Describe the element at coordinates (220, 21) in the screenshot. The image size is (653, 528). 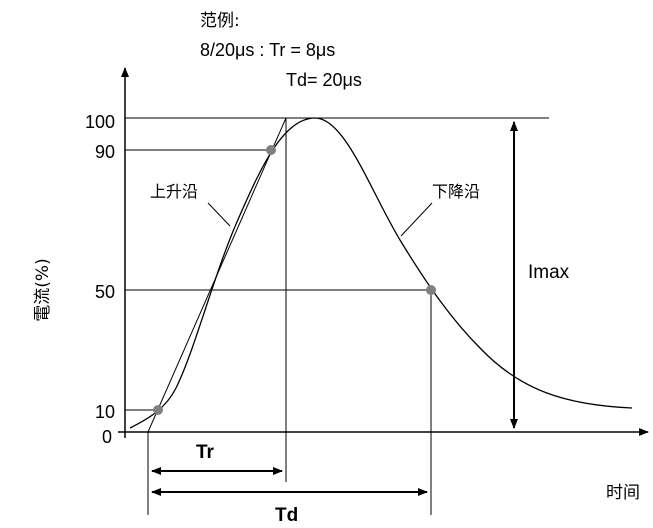
I see `legend-title: 范例:` at that location.